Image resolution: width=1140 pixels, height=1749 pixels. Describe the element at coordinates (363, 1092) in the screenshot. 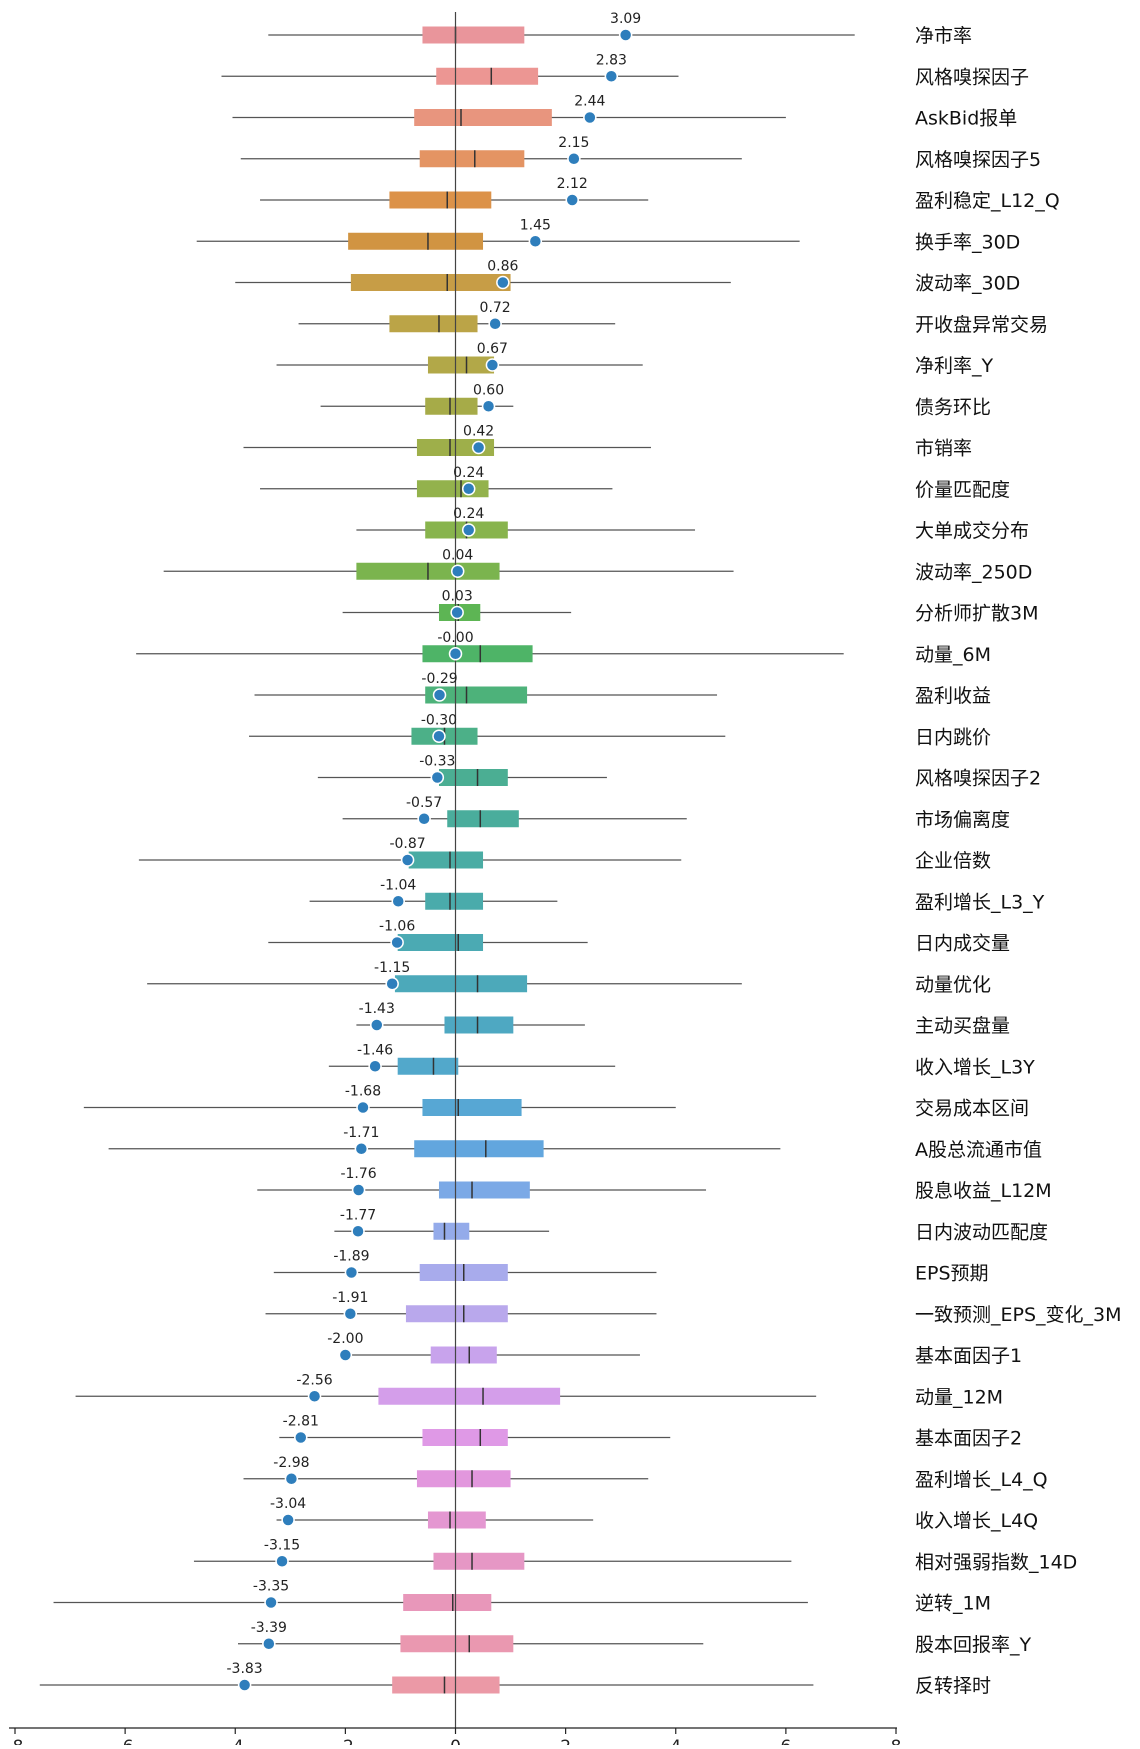

I see `value-label: -1.68` at that location.